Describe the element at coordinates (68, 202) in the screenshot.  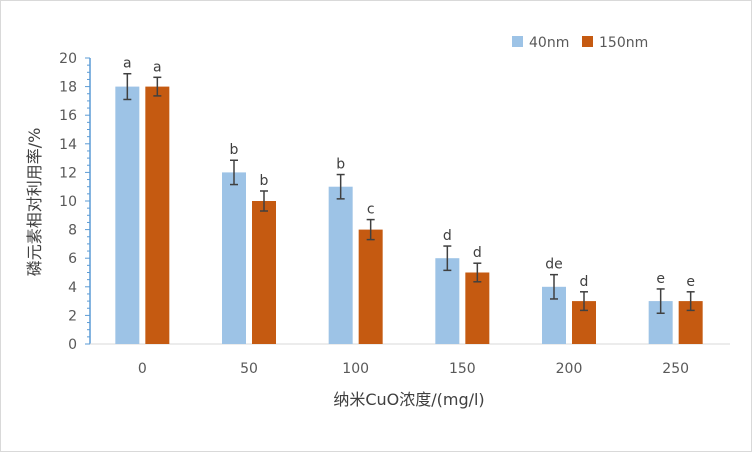
I see `y-tick-label: 10` at that location.